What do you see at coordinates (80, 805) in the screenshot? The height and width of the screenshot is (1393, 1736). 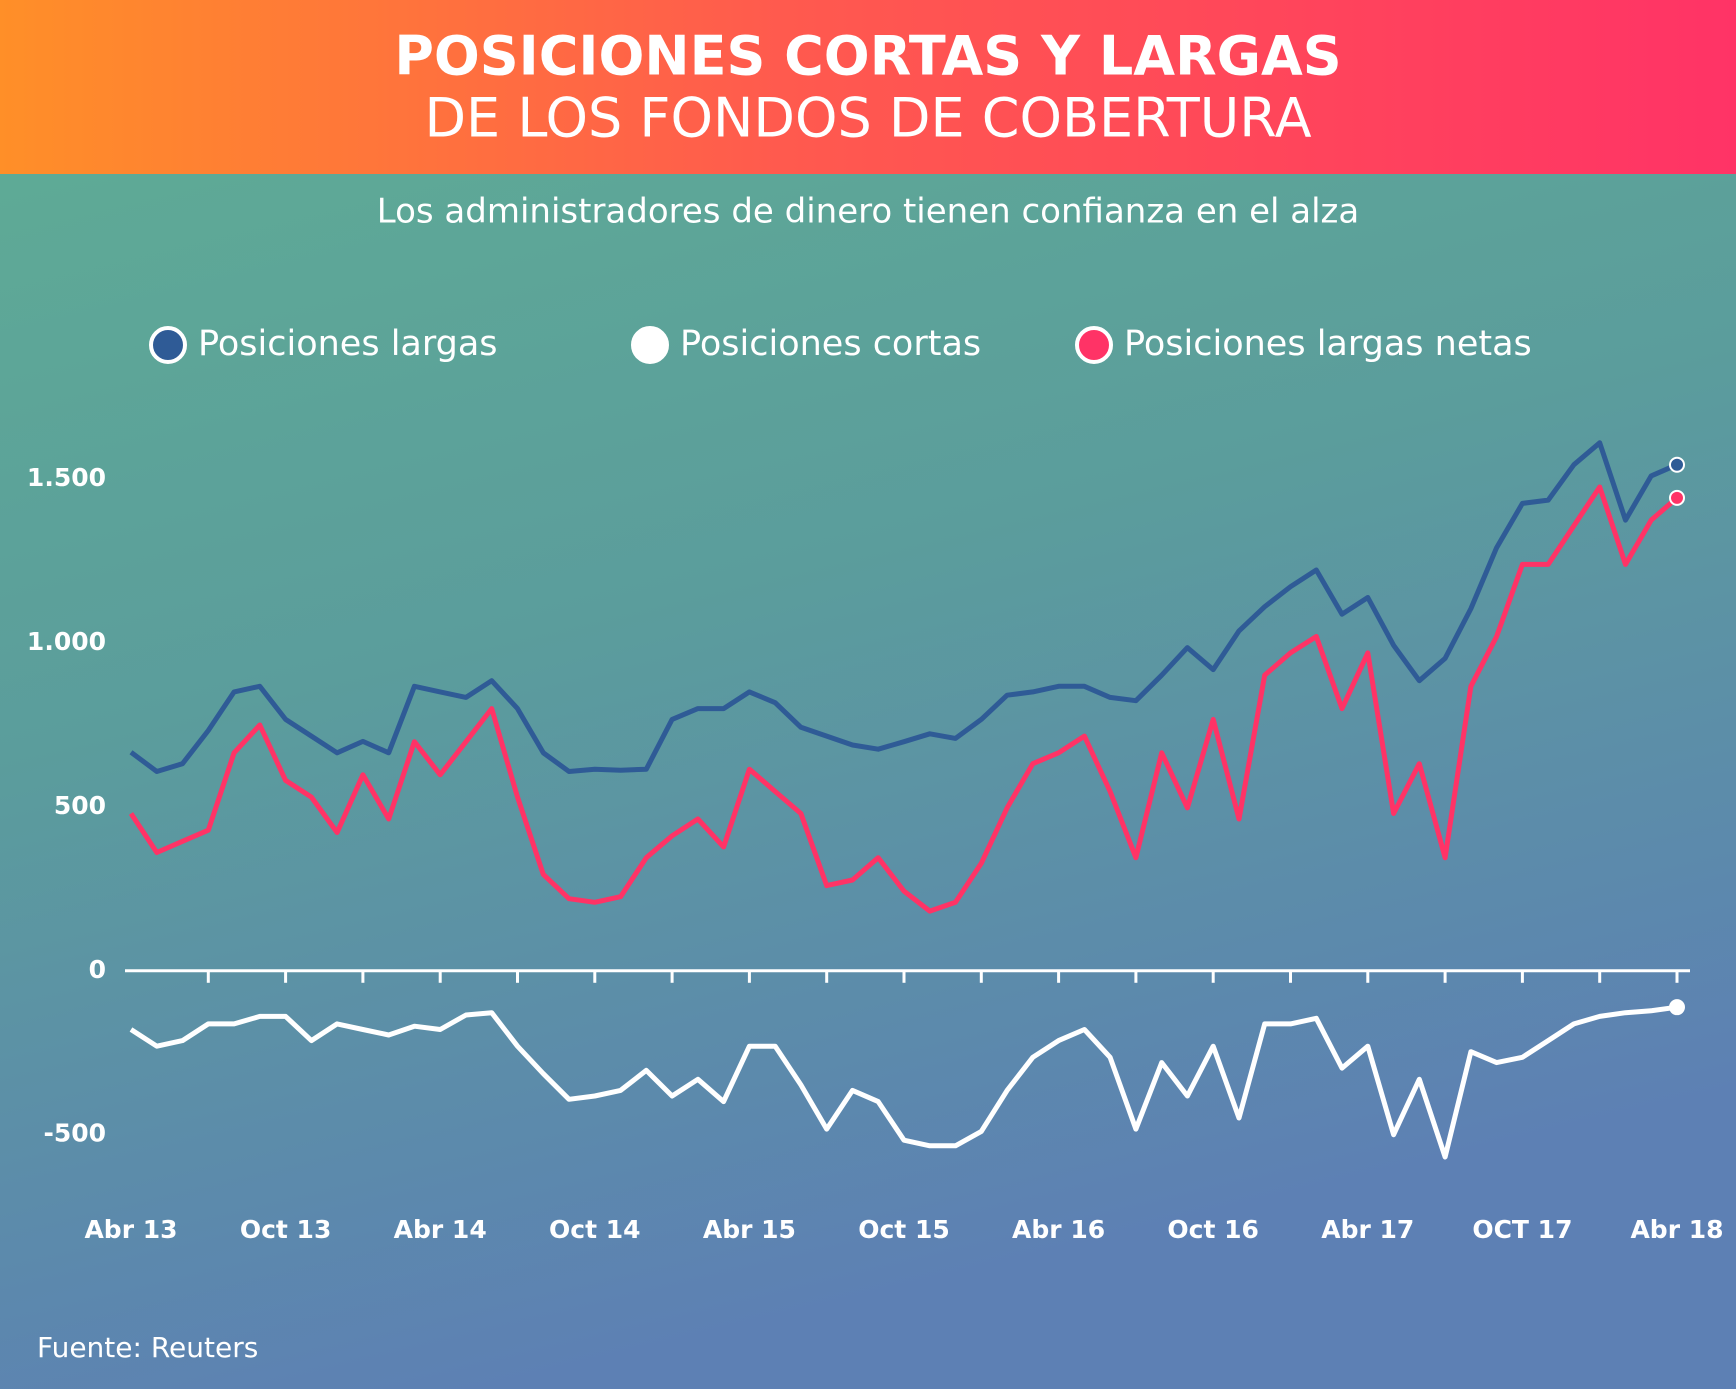 I see `y-tick-label: 500` at bounding box center [80, 805].